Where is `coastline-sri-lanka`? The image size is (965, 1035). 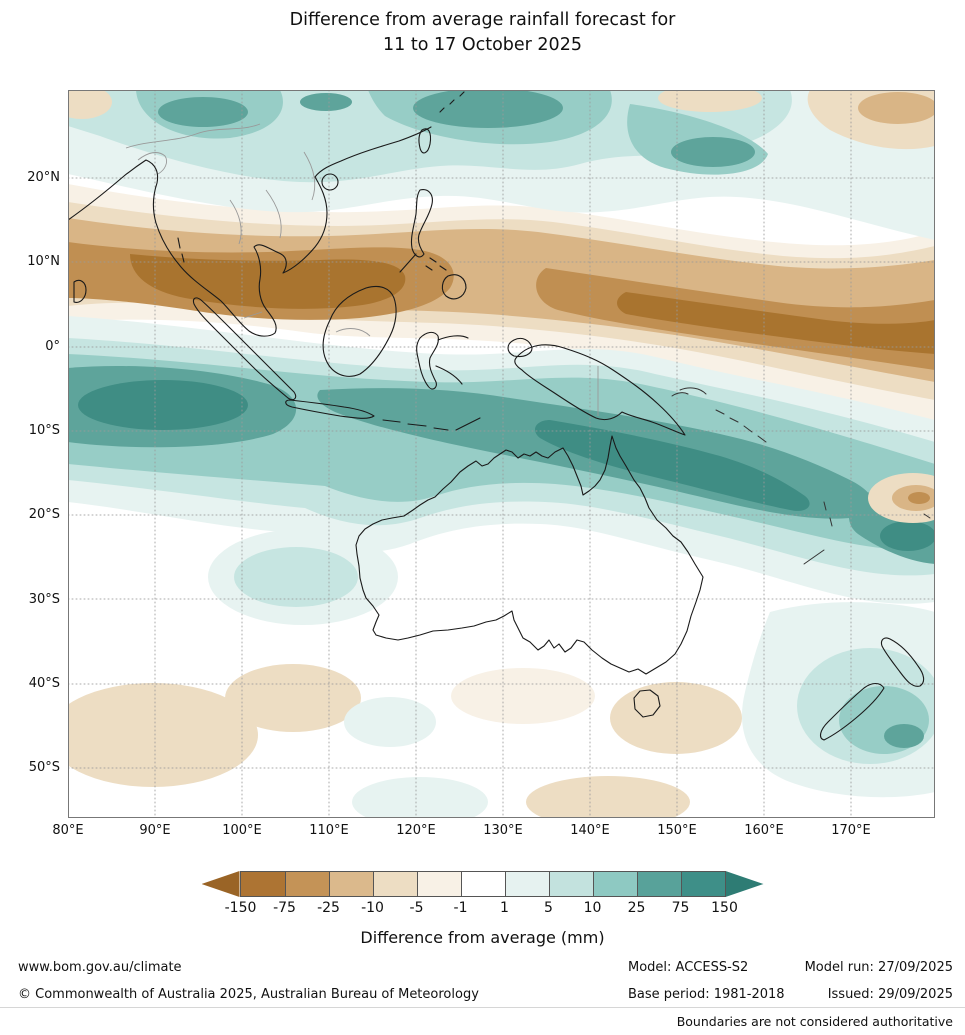
coastline-sri-lanka is located at coordinates (80, 291).